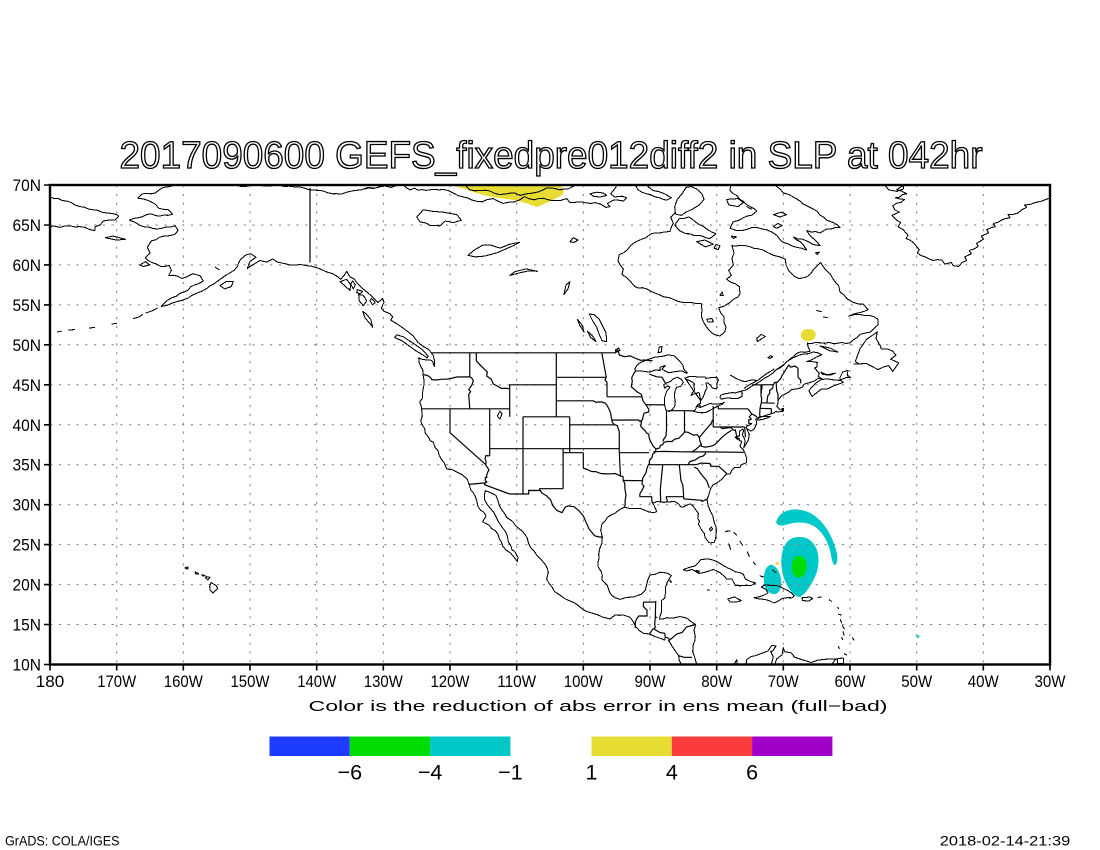 This screenshot has width=1100, height=850. Describe the element at coordinates (27, 345) in the screenshot. I see `svg-text: 50N` at that location.